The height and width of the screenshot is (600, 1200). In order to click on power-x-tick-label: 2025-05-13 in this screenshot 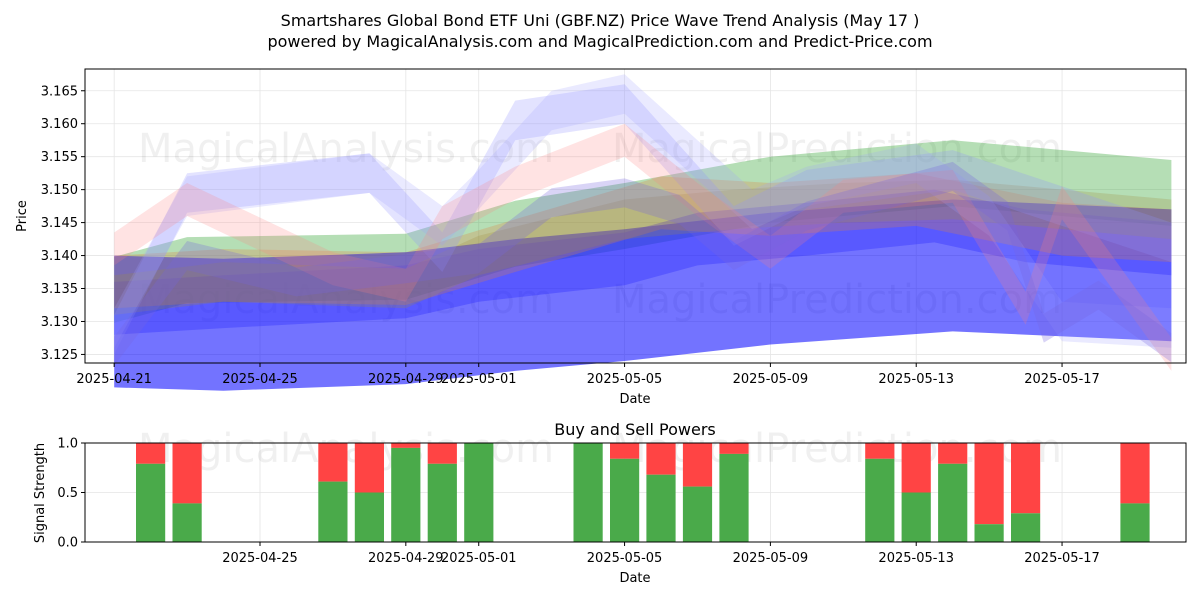, I will do `click(916, 558)`.